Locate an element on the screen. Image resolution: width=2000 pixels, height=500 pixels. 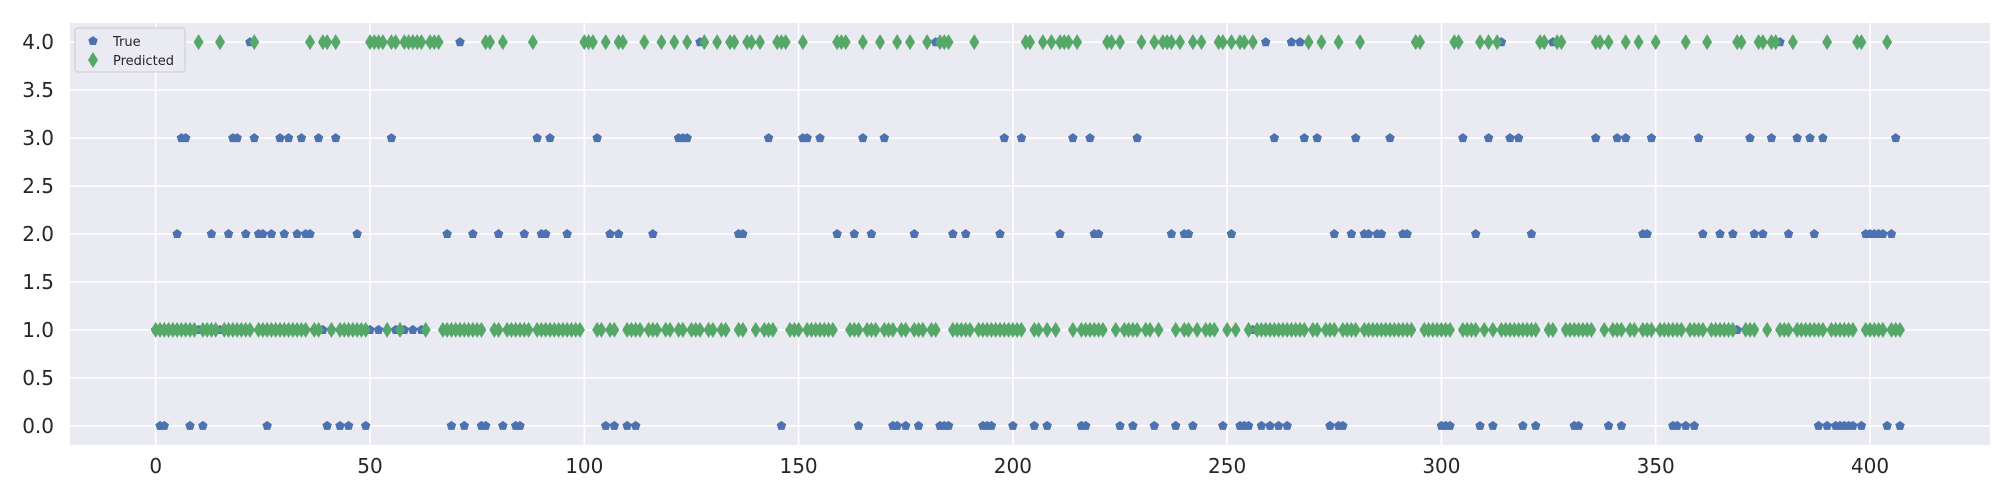
x-tick-label: 0 is located at coordinates (155, 466).